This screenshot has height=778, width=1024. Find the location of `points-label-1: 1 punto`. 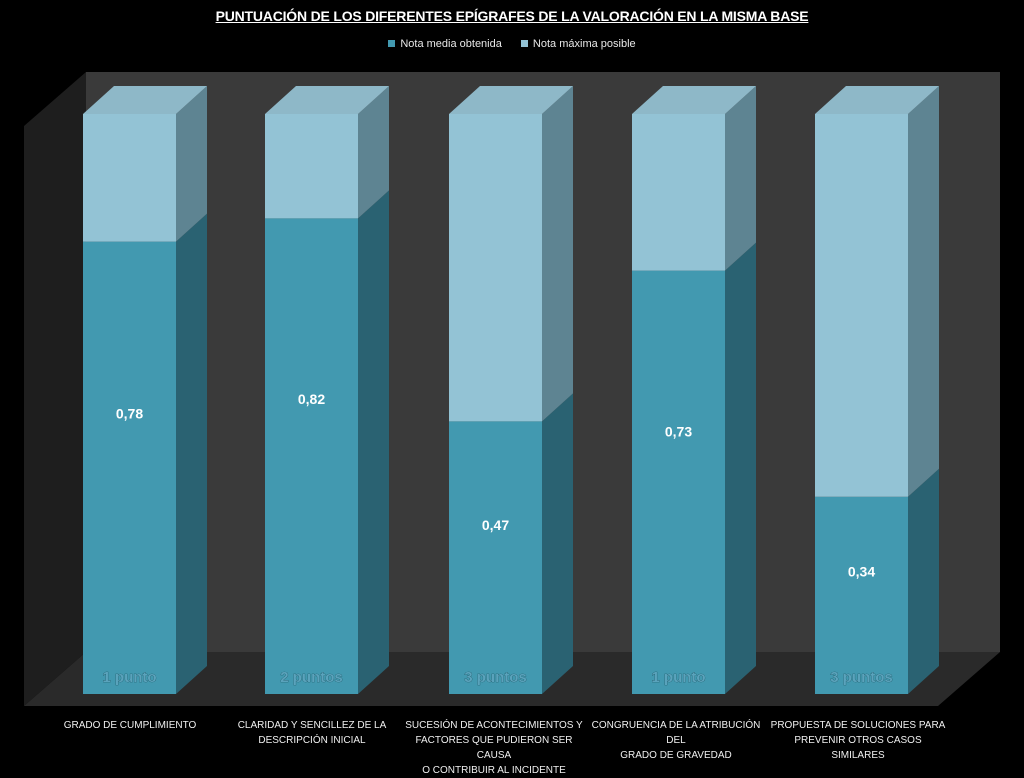

points-label-1: 1 punto is located at coordinates (129, 677).